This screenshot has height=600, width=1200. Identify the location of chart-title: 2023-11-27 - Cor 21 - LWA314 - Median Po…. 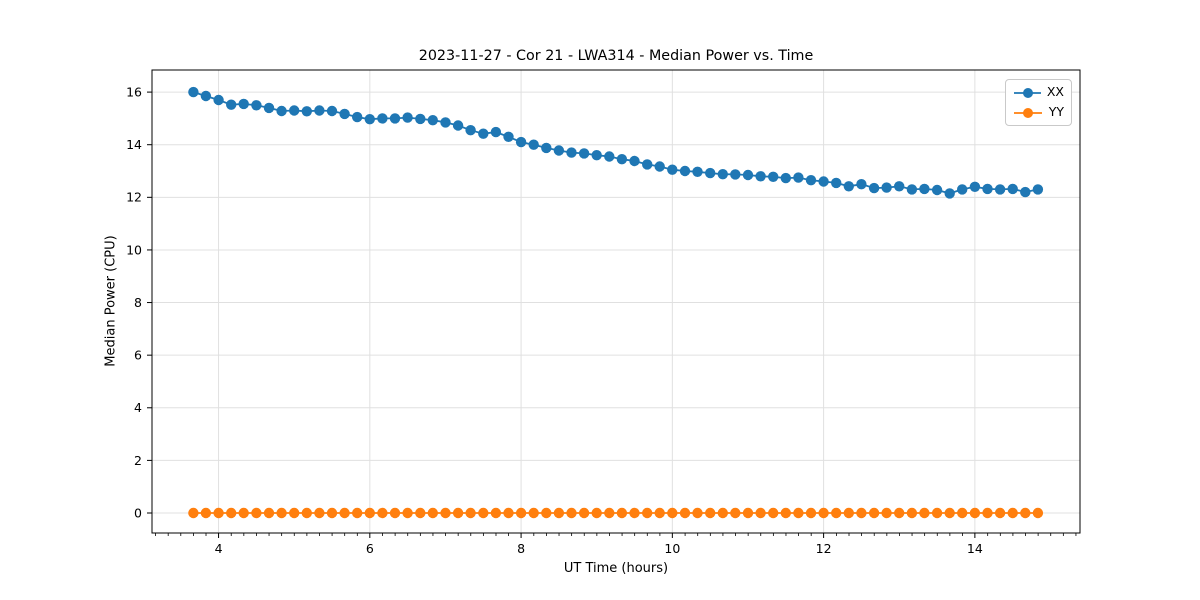
(616, 56).